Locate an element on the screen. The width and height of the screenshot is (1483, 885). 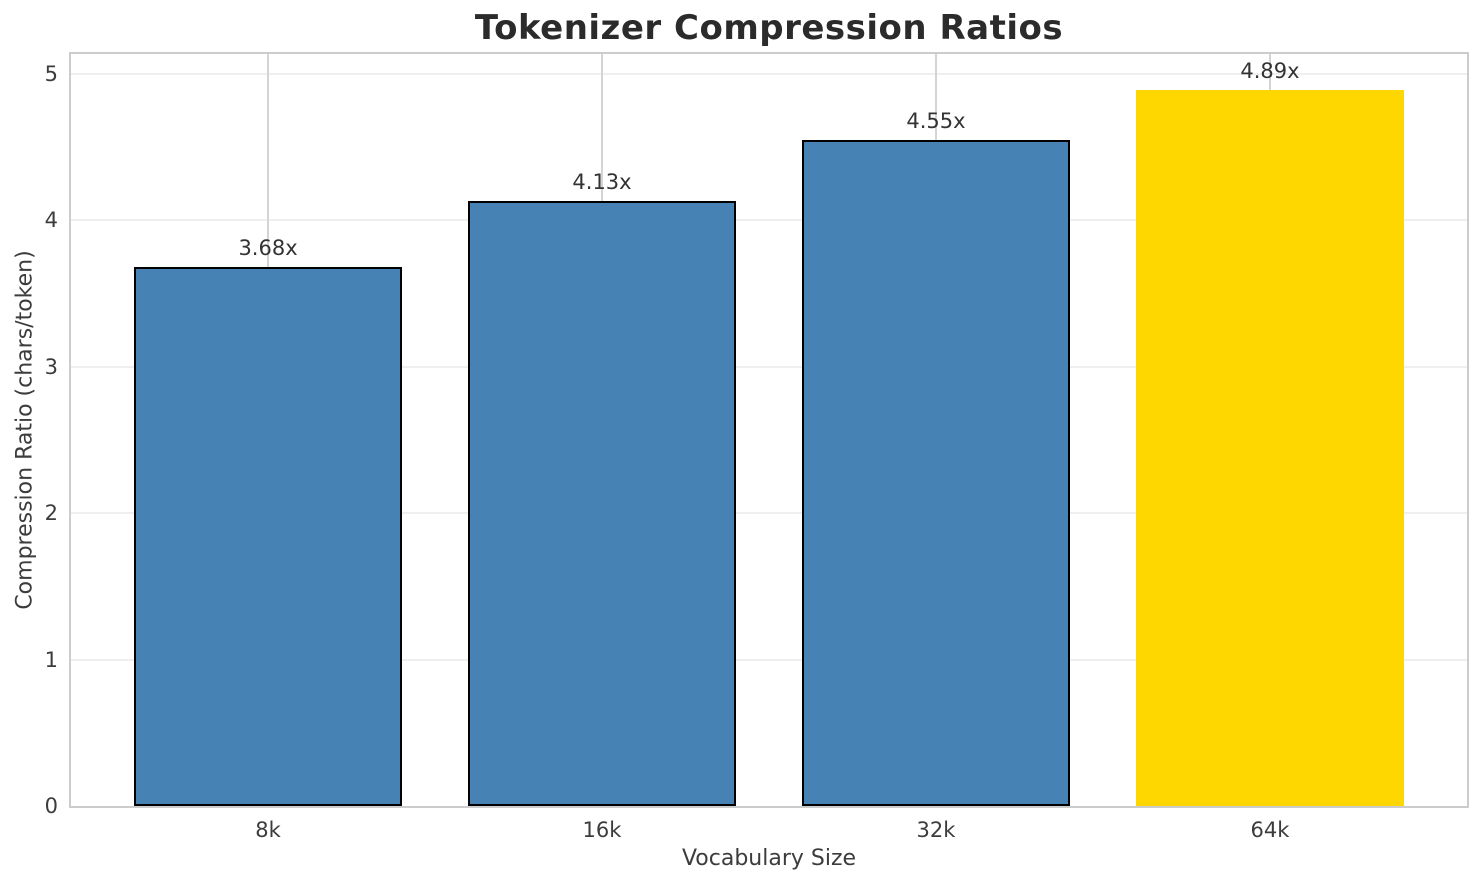
bar-32k is located at coordinates (936, 472).